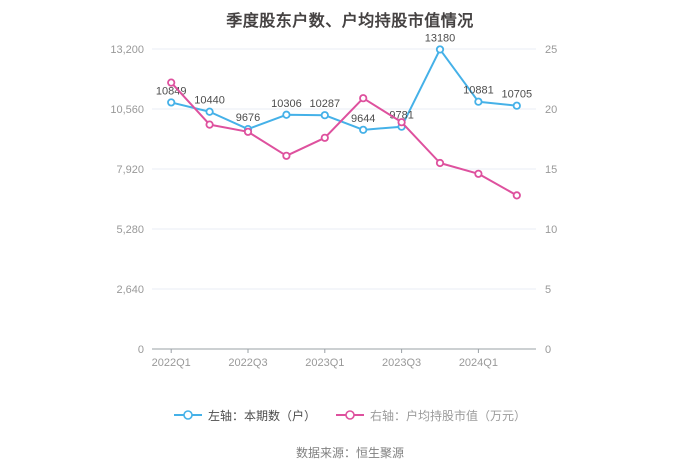 This screenshot has width=700, height=473. I want to click on chart-legend: 左轴：本期数（户） 右轴：户均持股市值（万元）, so click(350, 415).